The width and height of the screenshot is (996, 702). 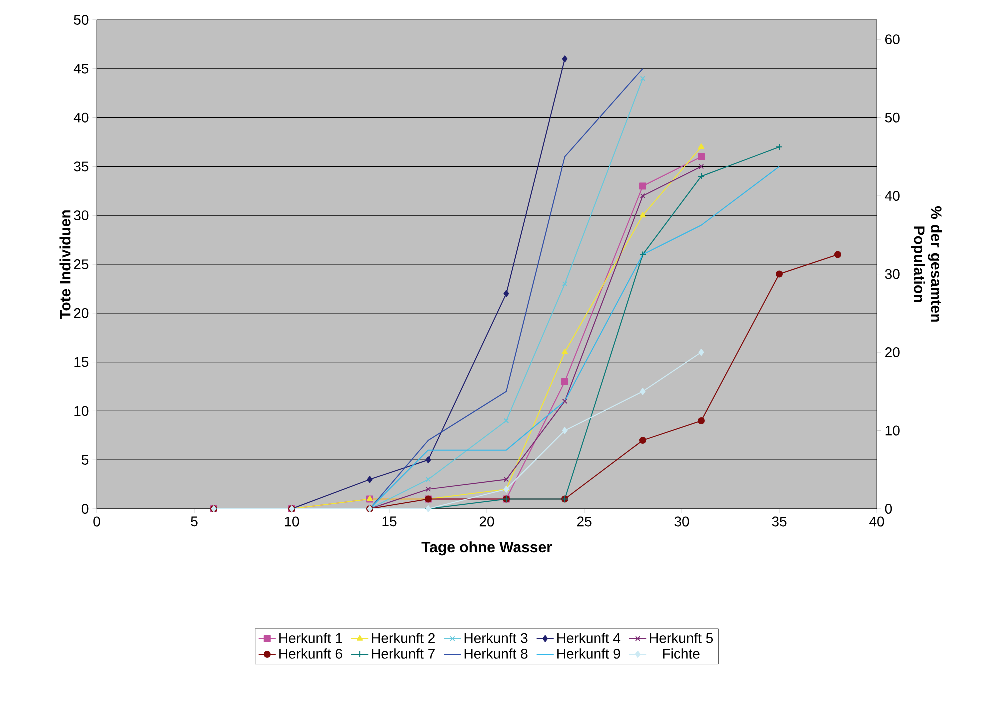 I want to click on y-tick-label: 10, so click(x=81, y=411).